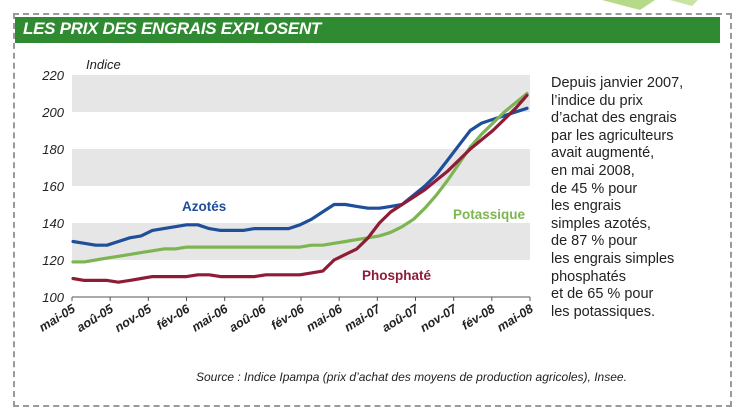 The height and width of the screenshot is (418, 747). What do you see at coordinates (478, 317) in the screenshot?
I see `x-tick-label: fév-08` at bounding box center [478, 317].